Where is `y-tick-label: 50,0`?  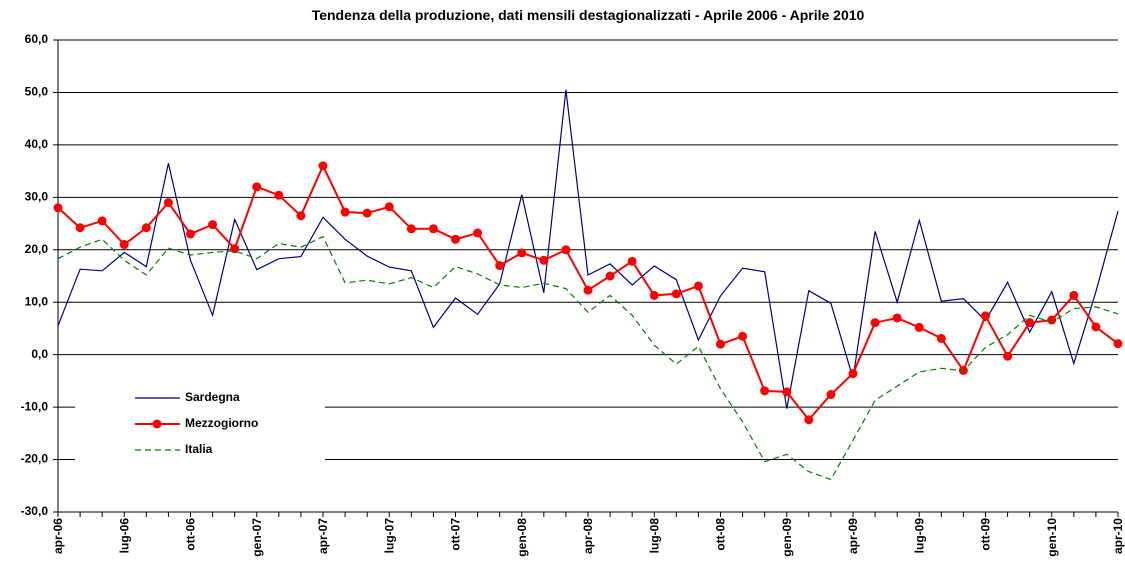
y-tick-label: 50,0 is located at coordinates (37, 92).